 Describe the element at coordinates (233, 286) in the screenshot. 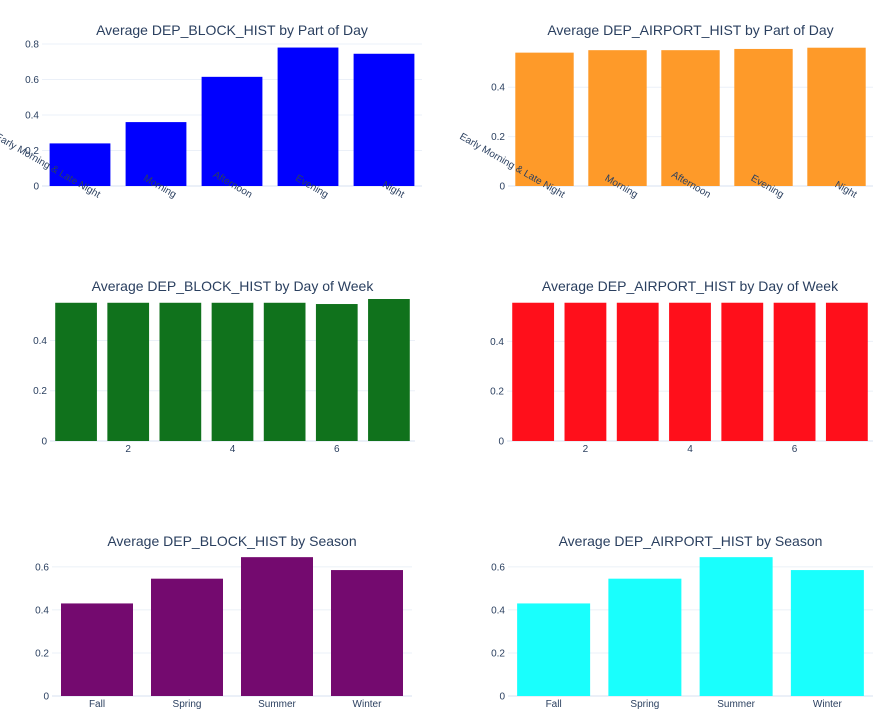

I see `chart-title: Average DEP_BLOCK_HIST by Day of Week` at that location.